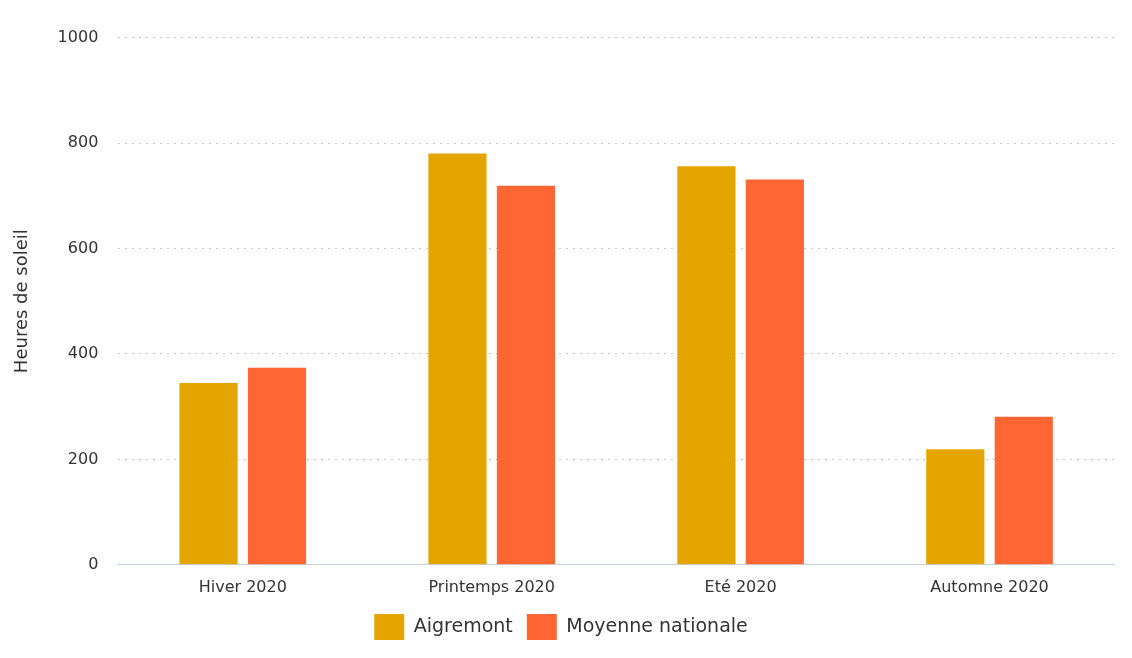  Describe the element at coordinates (78, 36) in the screenshot. I see `y-tick-label: 1000` at that location.